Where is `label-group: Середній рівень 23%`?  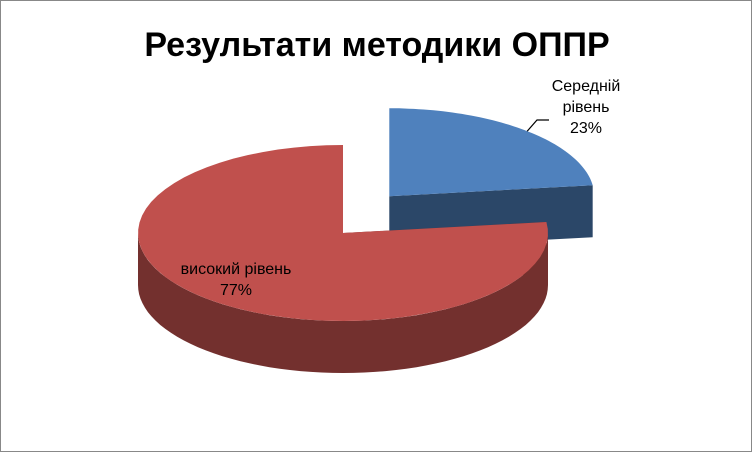
label-group: Середній рівень 23% is located at coordinates (586, 107).